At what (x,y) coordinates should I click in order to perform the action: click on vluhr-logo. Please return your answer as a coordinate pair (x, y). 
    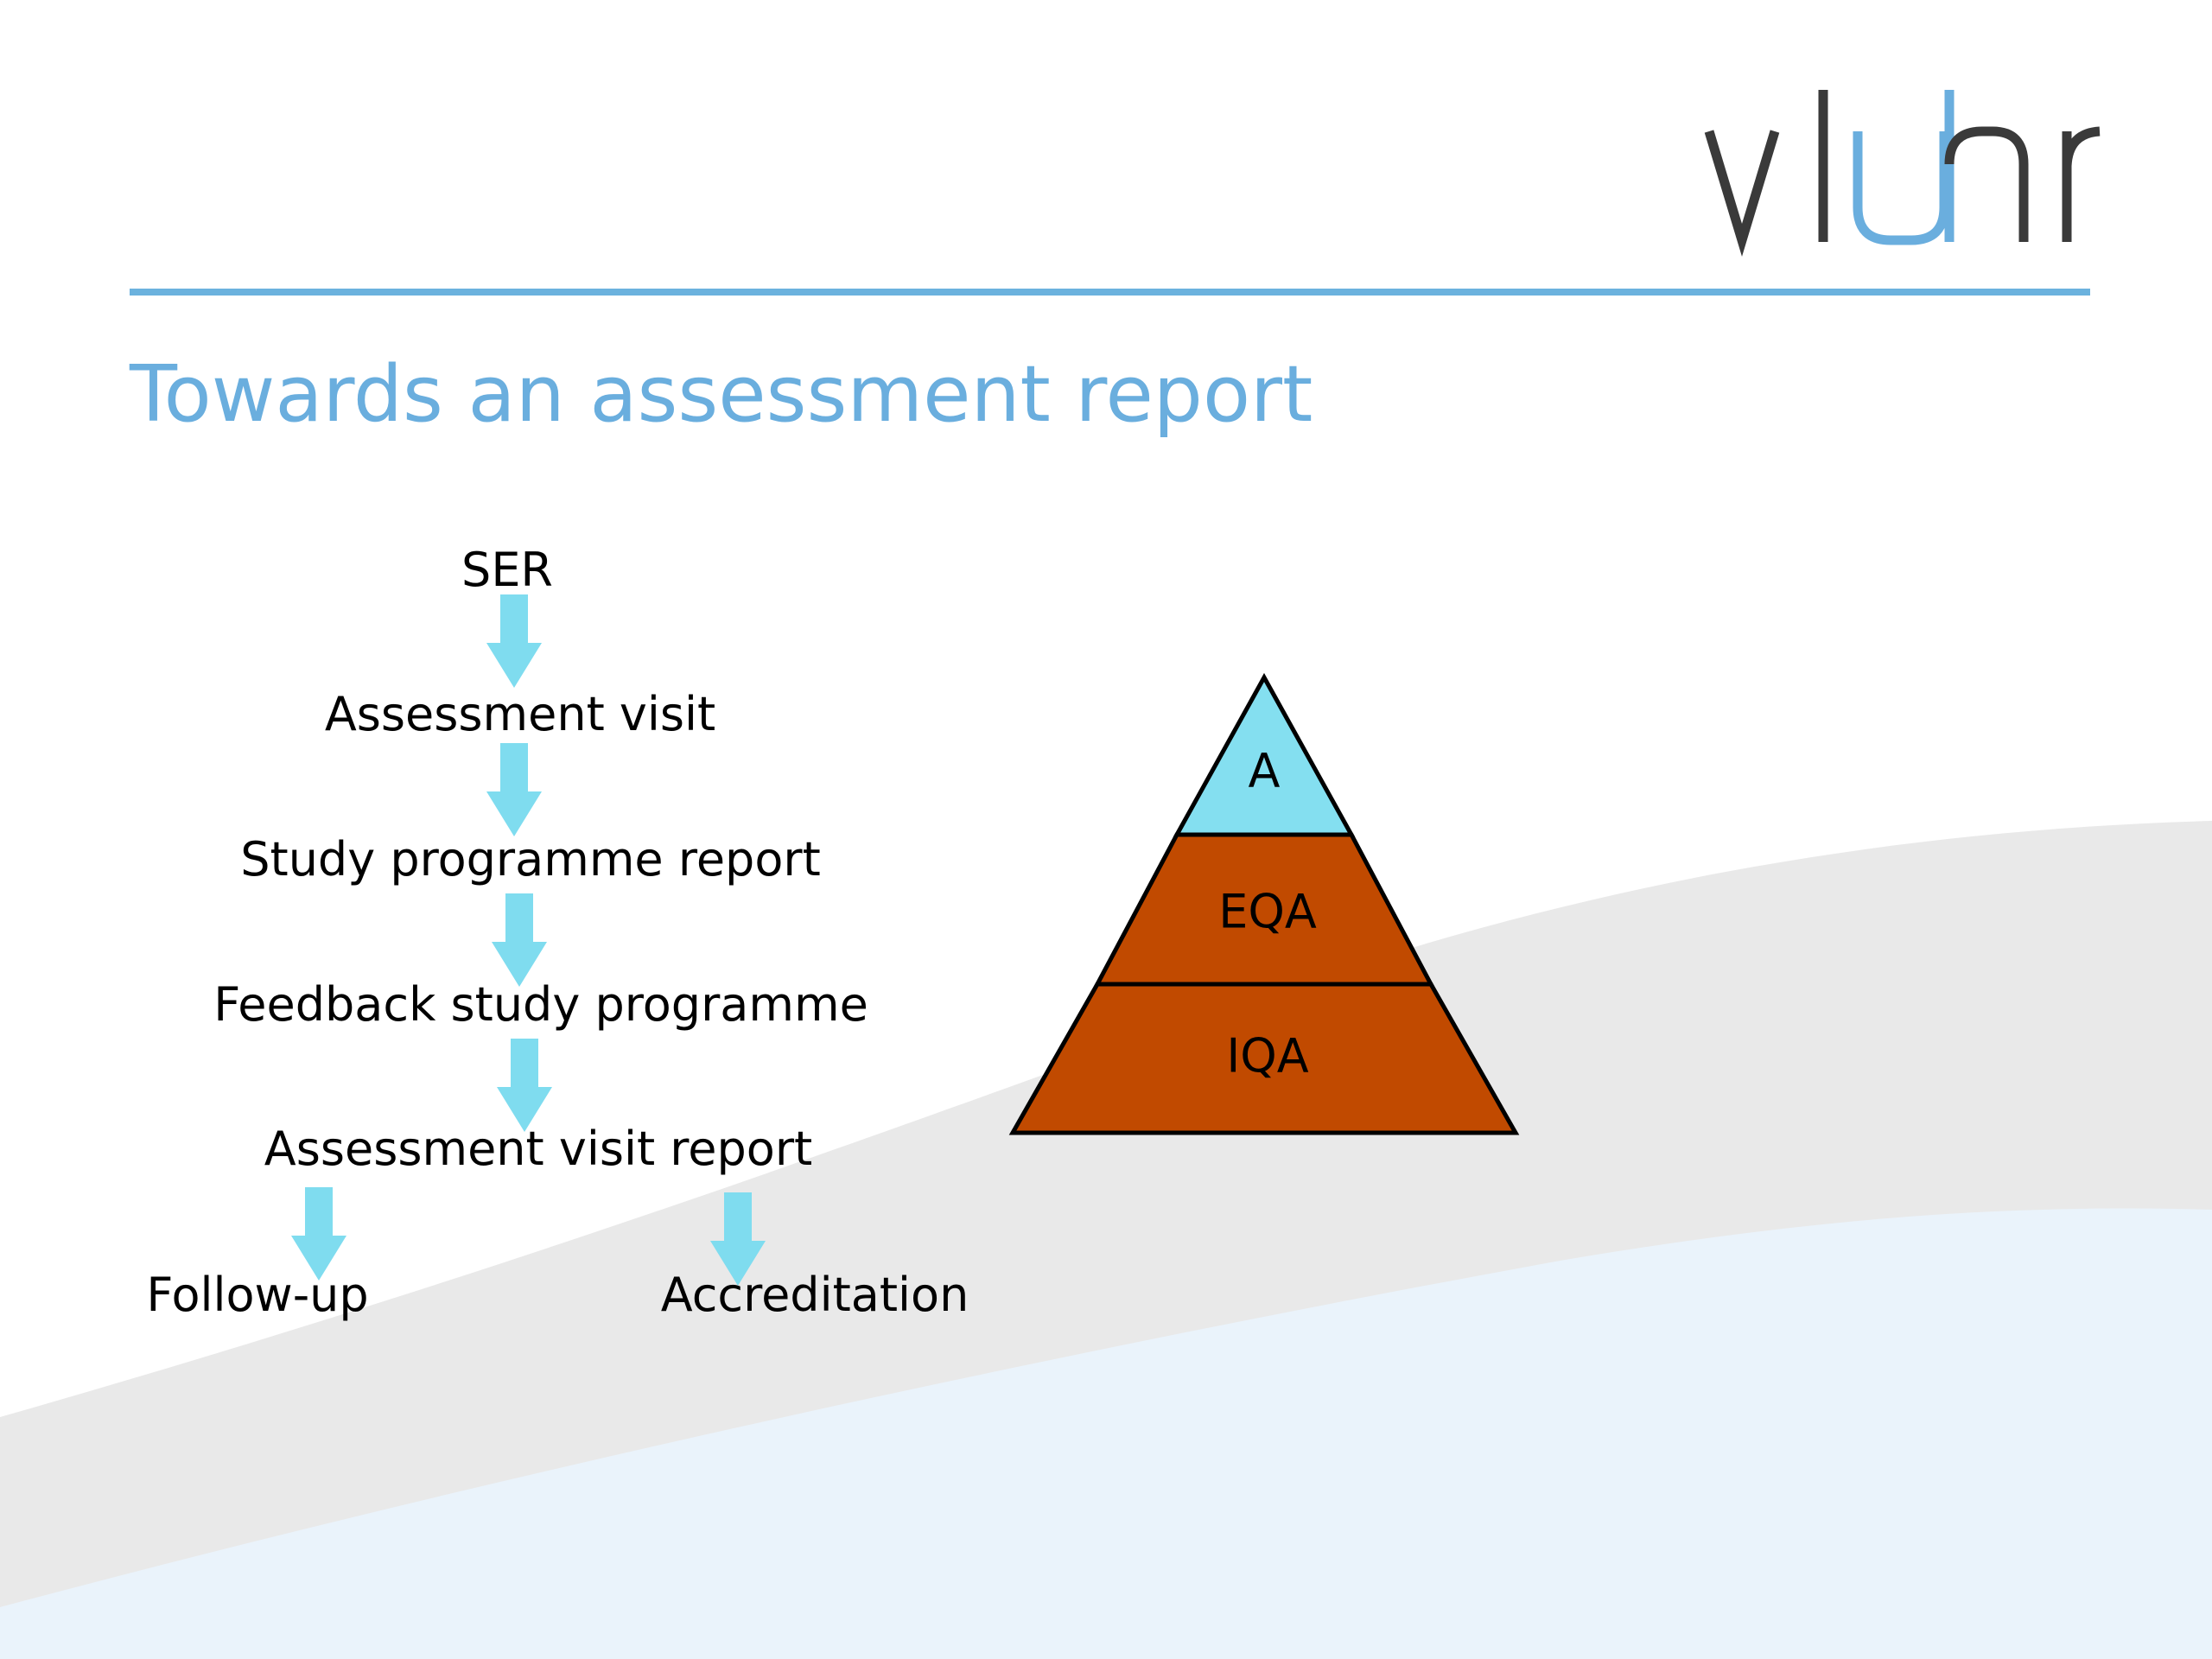
    Looking at the image, I should click on (1902, 173).